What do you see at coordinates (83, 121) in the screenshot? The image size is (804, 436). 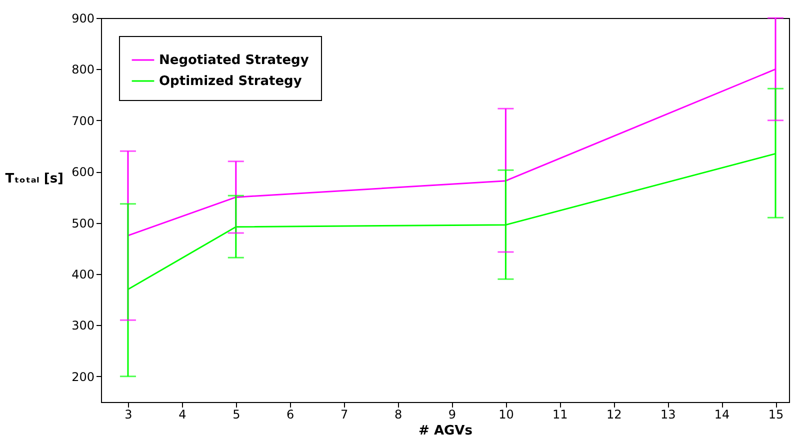 I see `y-tick-label: 700` at bounding box center [83, 121].